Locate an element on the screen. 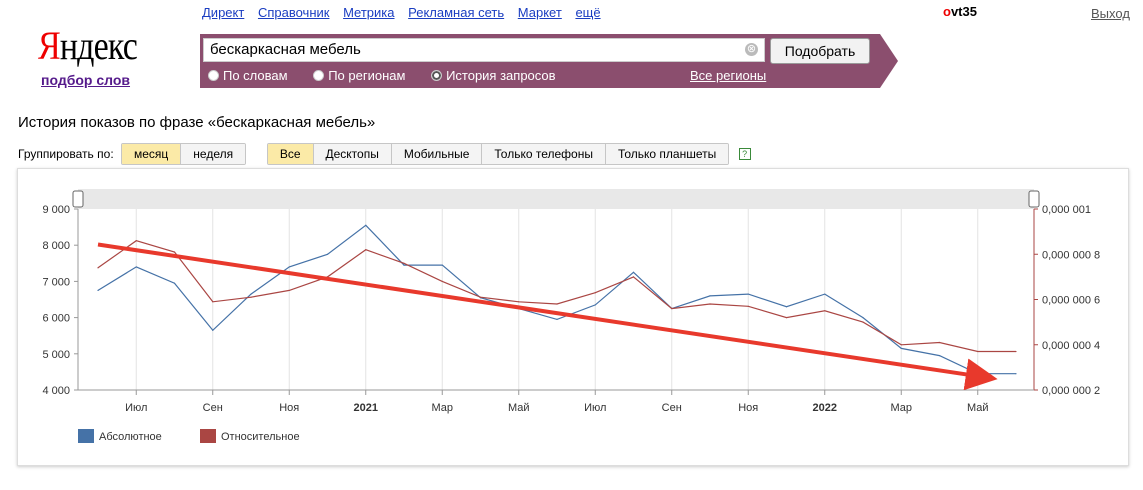 The height and width of the screenshot is (490, 1143). logo-first-letter: Я is located at coordinates (49, 45).